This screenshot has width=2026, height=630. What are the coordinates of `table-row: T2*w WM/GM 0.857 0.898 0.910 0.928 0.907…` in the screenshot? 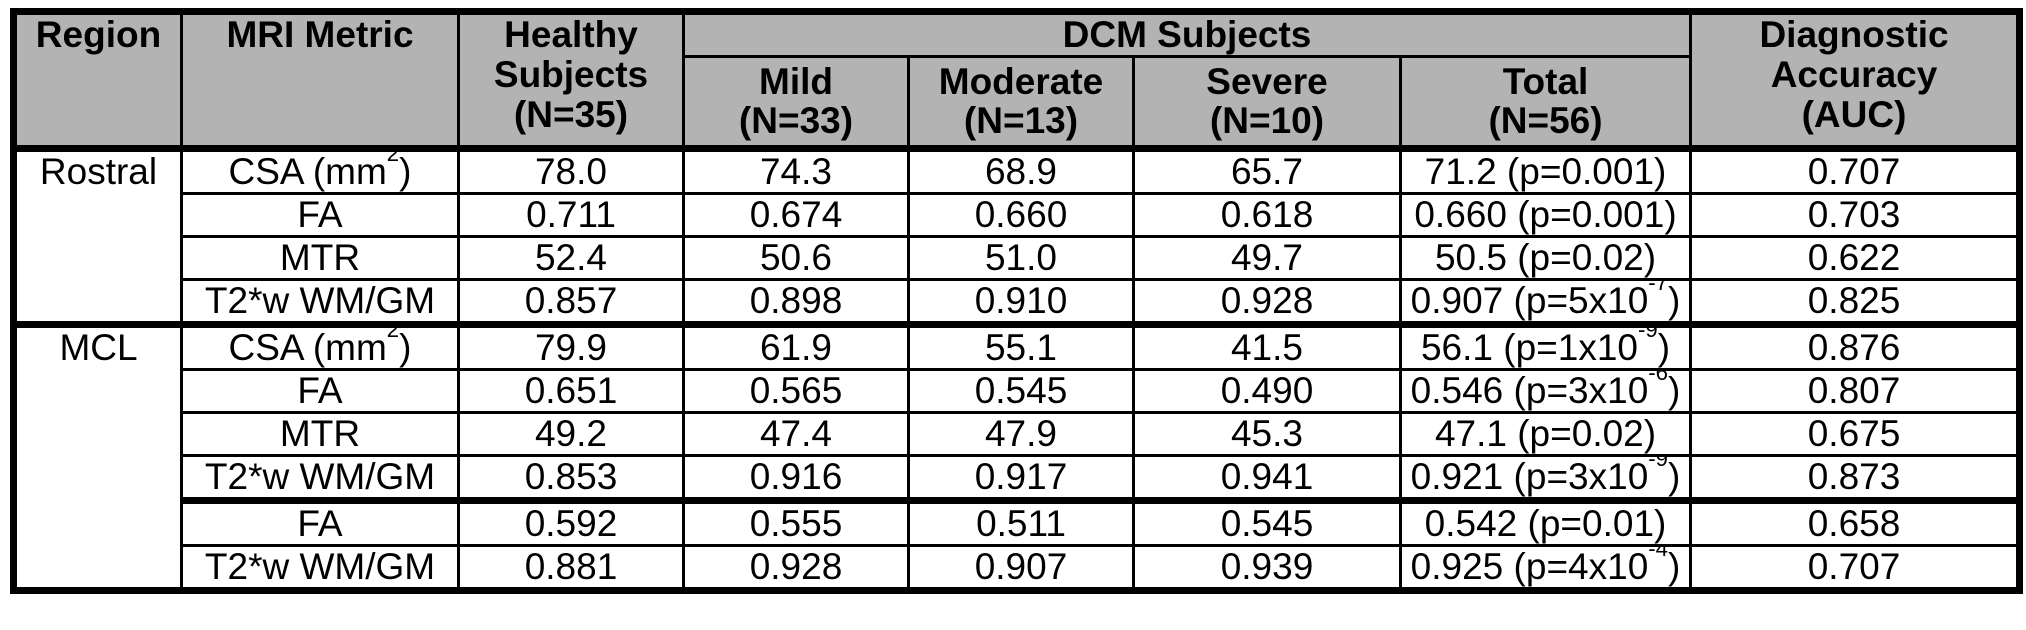 It's located at (1018, 301).